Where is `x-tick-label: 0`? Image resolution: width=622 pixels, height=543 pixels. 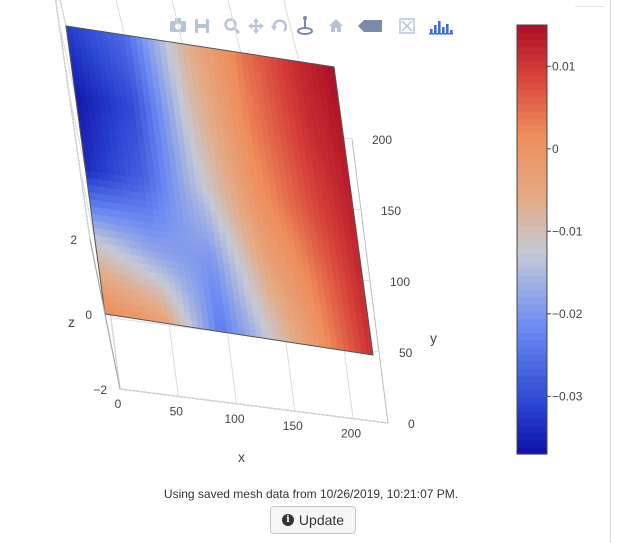 x-tick-label: 0 is located at coordinates (118, 404).